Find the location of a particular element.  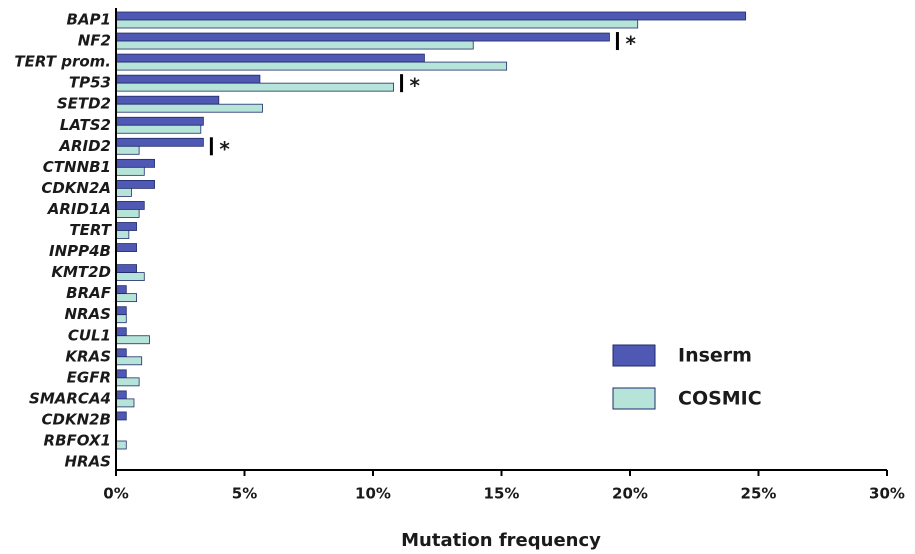

x-tick-label: 5% is located at coordinates (244, 494).